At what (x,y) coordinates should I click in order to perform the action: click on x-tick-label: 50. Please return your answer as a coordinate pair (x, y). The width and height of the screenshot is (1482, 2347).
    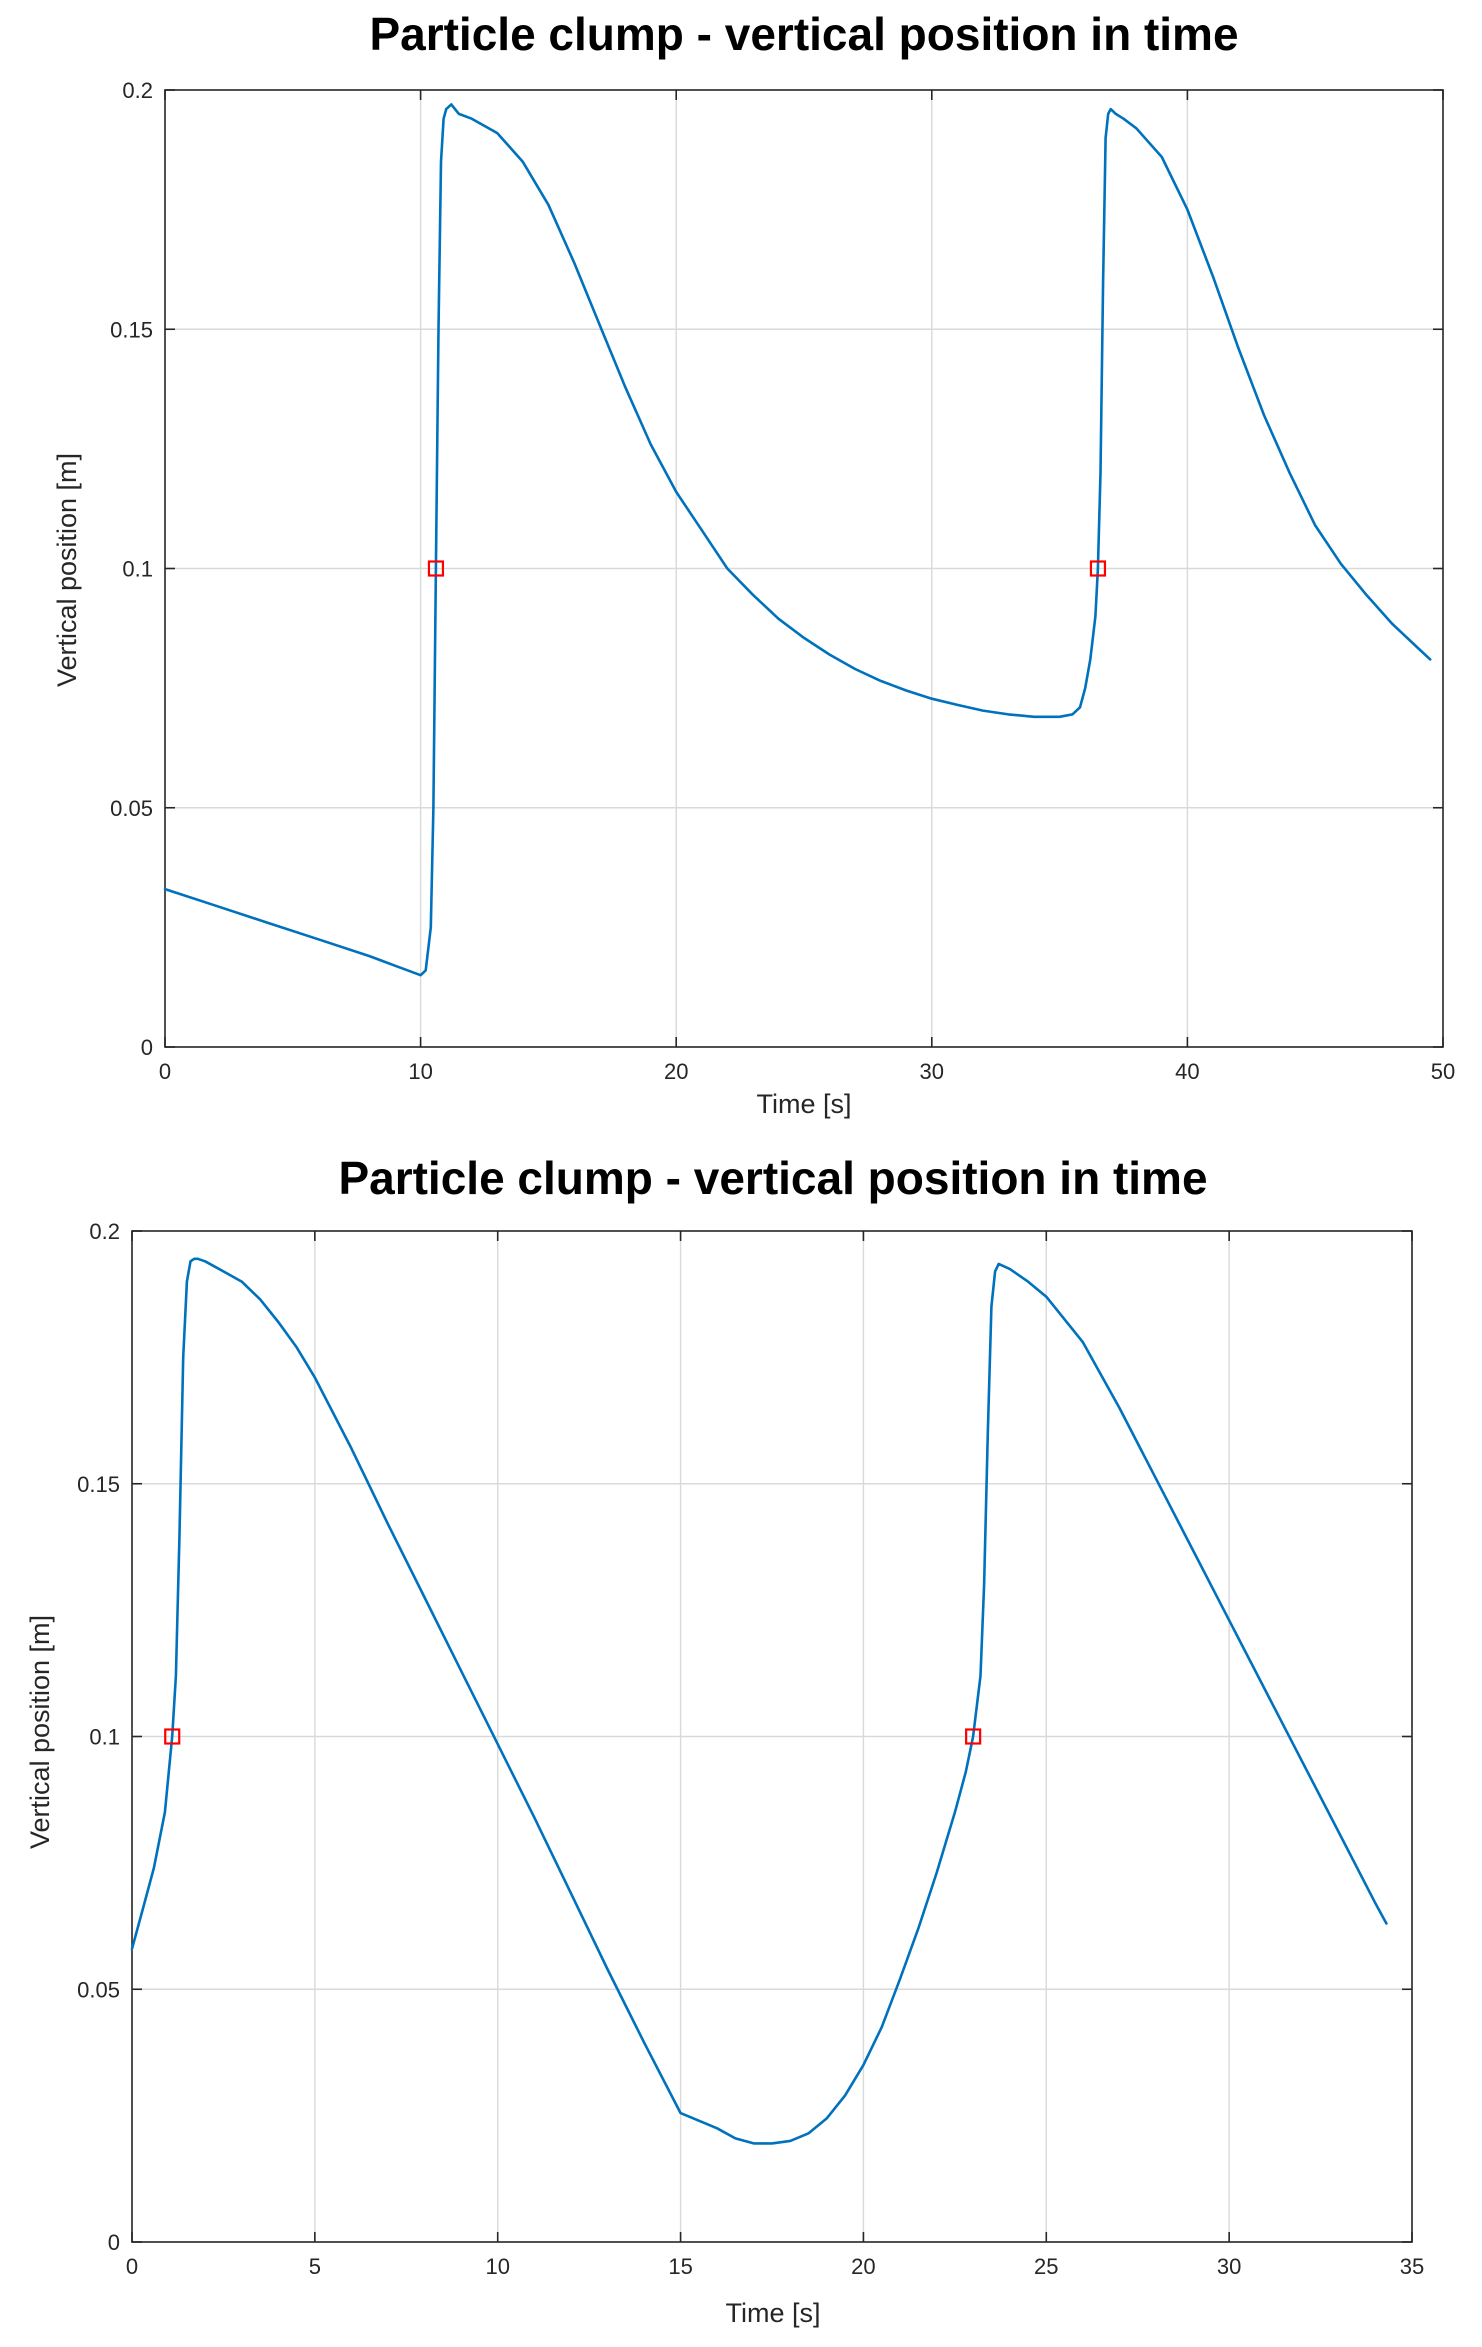
    Looking at the image, I should click on (1443, 1071).